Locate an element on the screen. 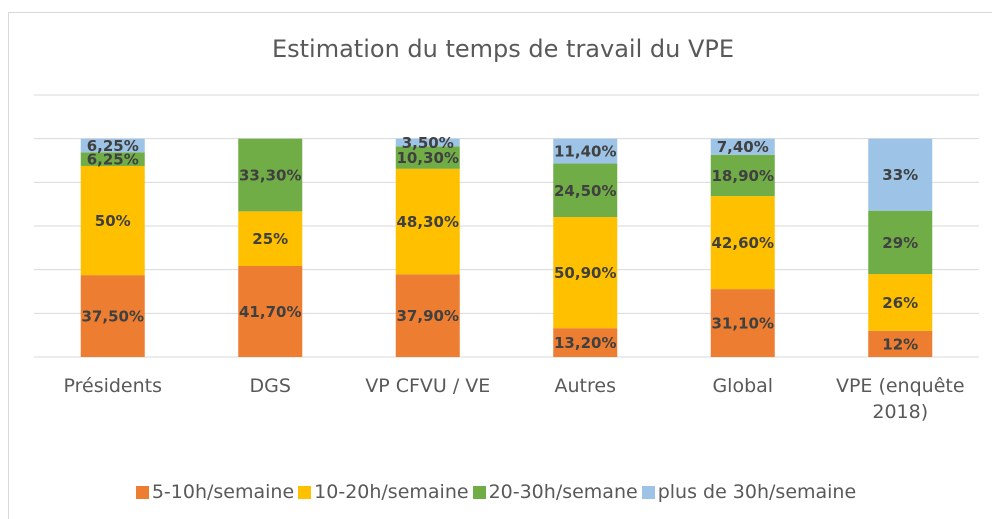 This screenshot has width=992, height=519. data-label: 7,40% is located at coordinates (743, 147).